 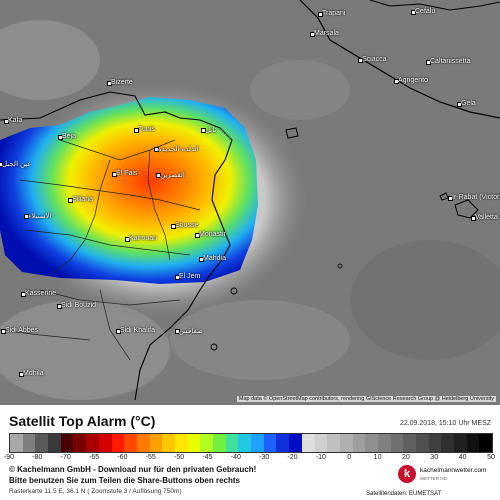 What do you see at coordinates (82, 421) in the screenshot?
I see `legend-title: Satellit Top Alarm (°C)` at bounding box center [82, 421].